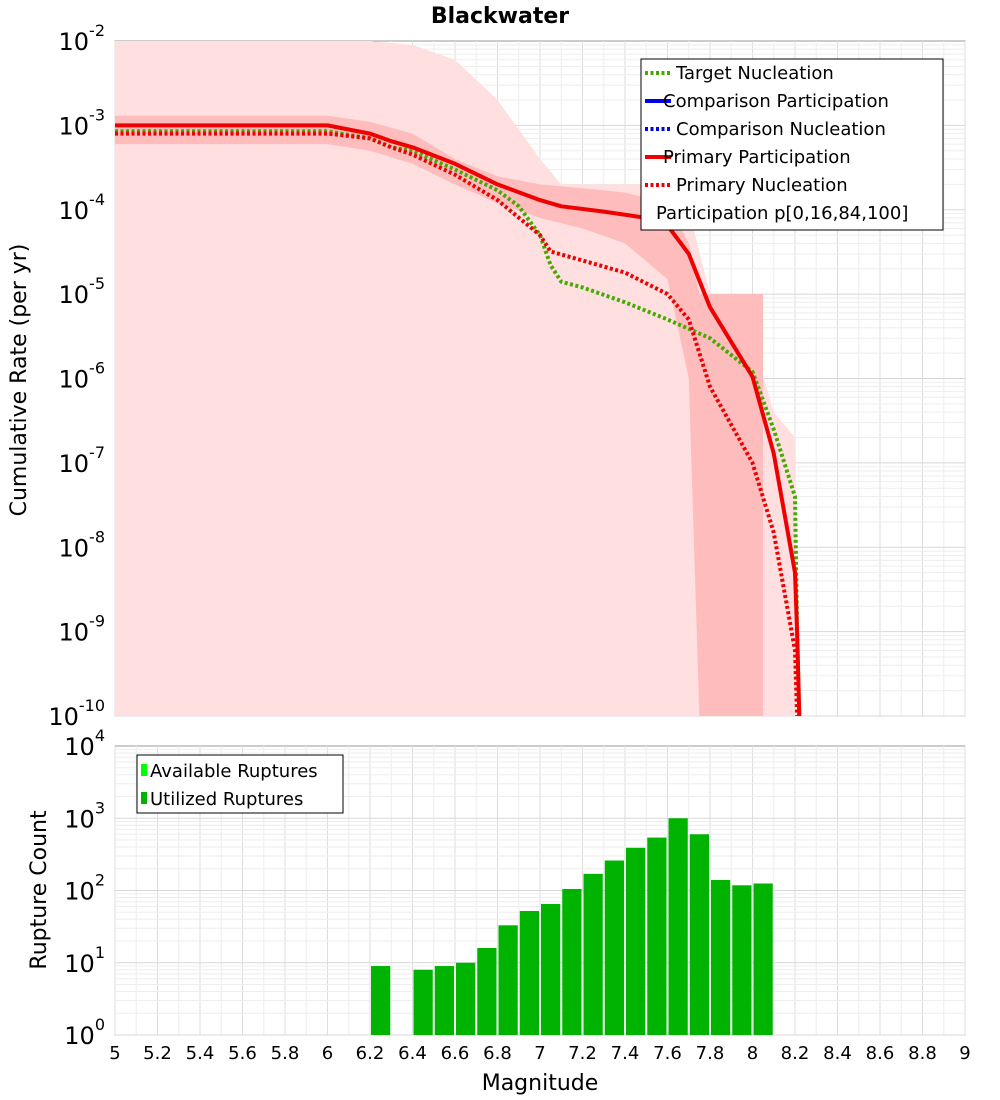 This screenshot has width=1000, height=1100. Describe the element at coordinates (922, 1053) in the screenshot. I see `x-tick-label: 8.8` at that location.